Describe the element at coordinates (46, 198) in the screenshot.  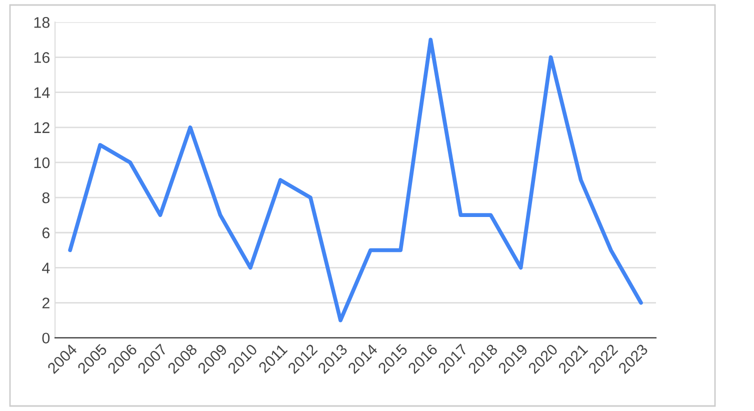
I see `y-tick-label: 8` at that location.